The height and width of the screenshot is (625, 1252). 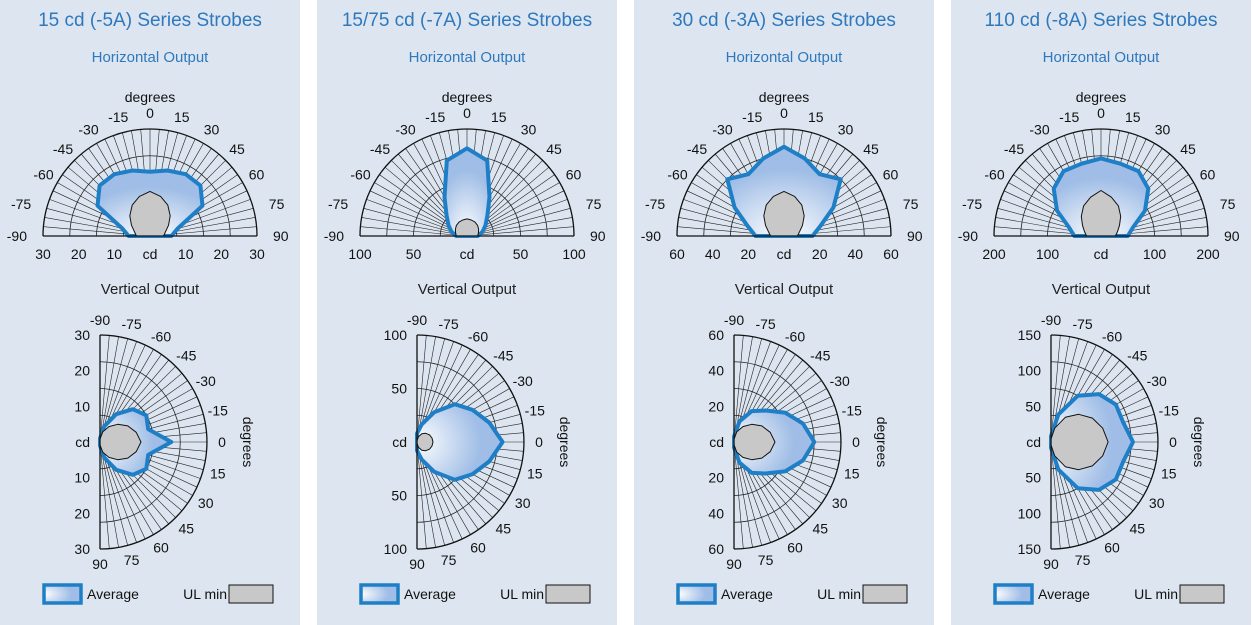 What do you see at coordinates (523, 503) in the screenshot?
I see `vertical-angle-tick-label: 30` at bounding box center [523, 503].